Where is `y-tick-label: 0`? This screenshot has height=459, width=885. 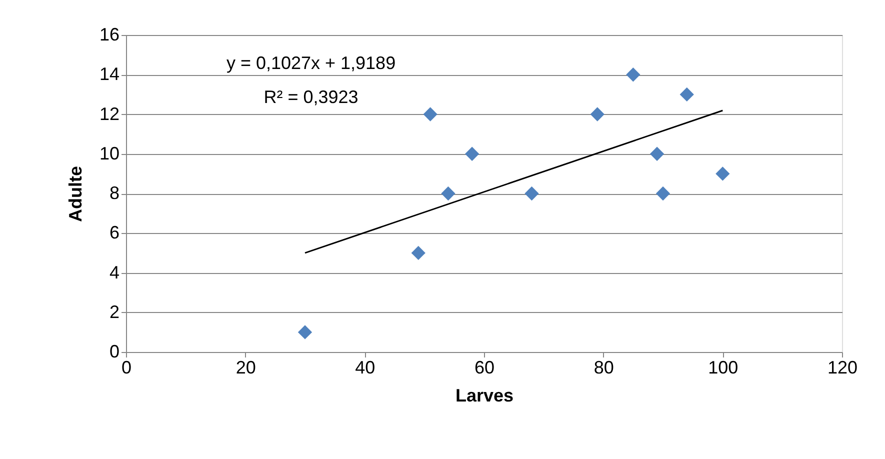 y-tick-label: 0 is located at coordinates (114, 352).